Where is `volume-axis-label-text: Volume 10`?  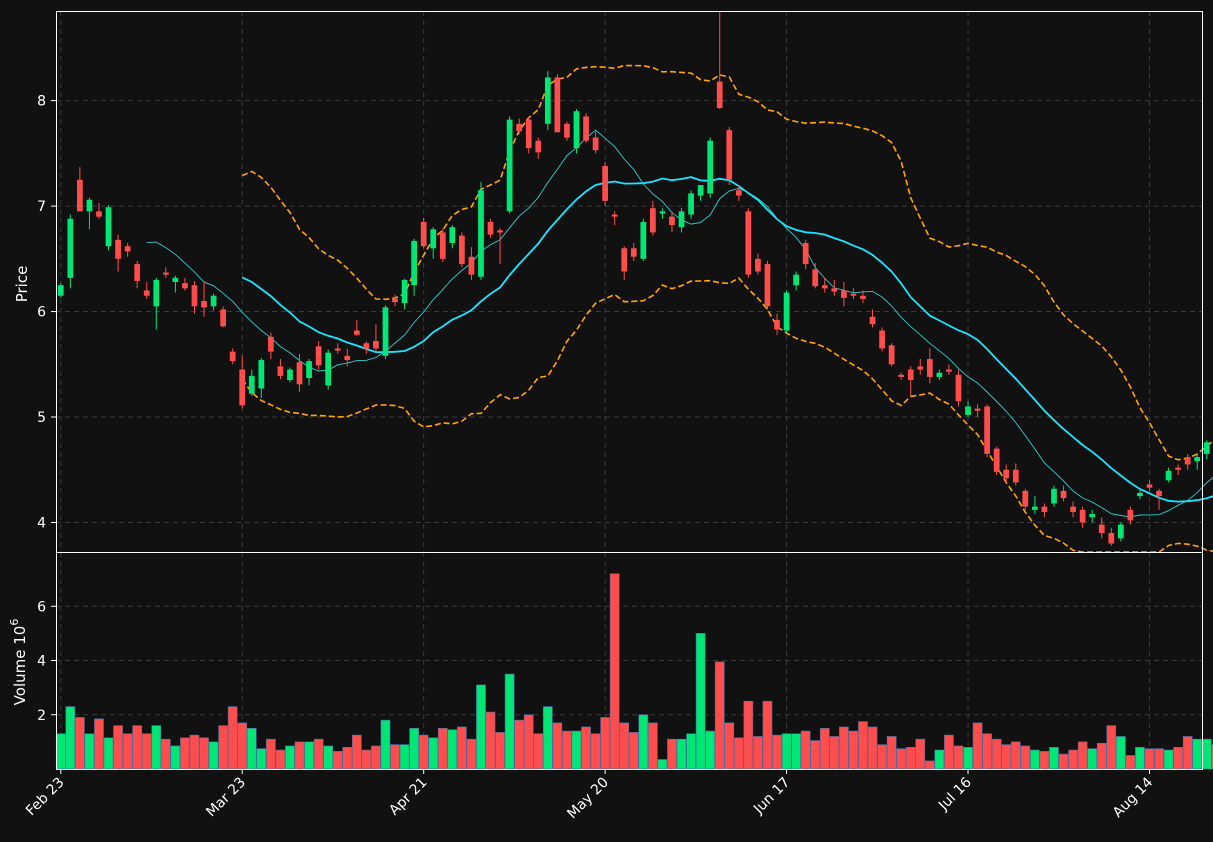 volume-axis-label-text: Volume 10 is located at coordinates (20, 666).